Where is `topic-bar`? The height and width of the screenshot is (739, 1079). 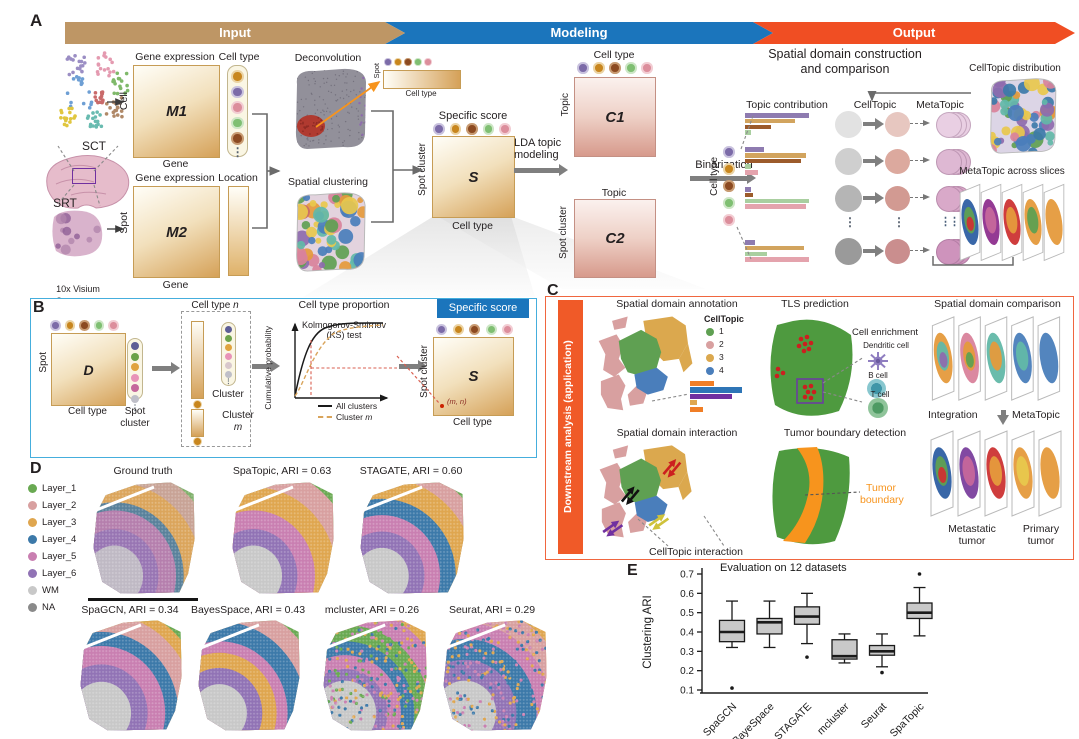 topic-bar is located at coordinates (777, 201).